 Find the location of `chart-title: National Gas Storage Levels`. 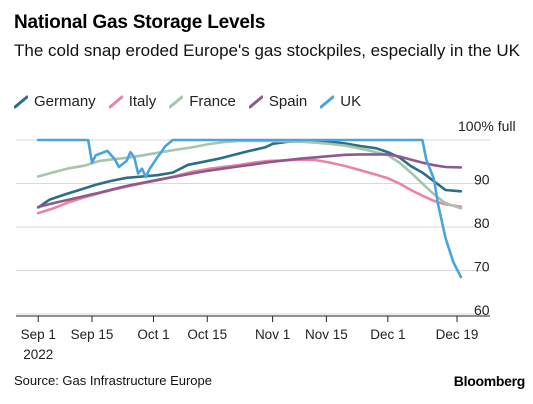

chart-title: National Gas Storage Levels is located at coordinates (140, 22).